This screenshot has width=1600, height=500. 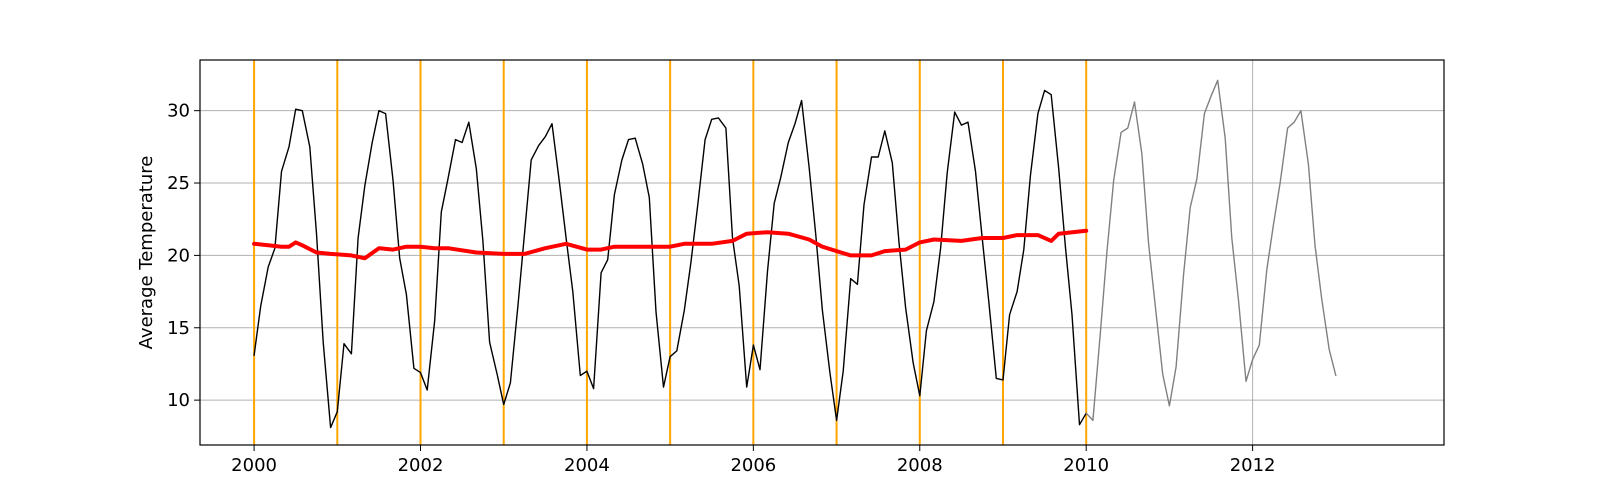 What do you see at coordinates (753, 465) in the screenshot?
I see `x-tick-label: 2006` at bounding box center [753, 465].